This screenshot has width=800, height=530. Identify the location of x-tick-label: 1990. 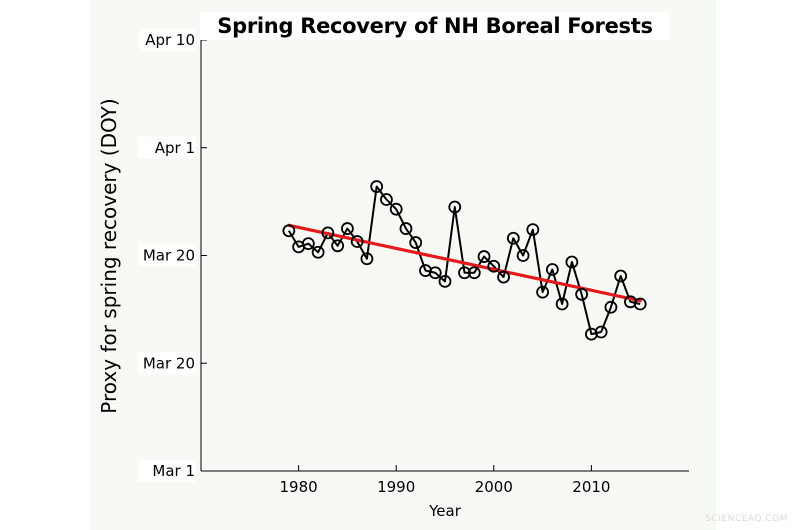
(396, 487).